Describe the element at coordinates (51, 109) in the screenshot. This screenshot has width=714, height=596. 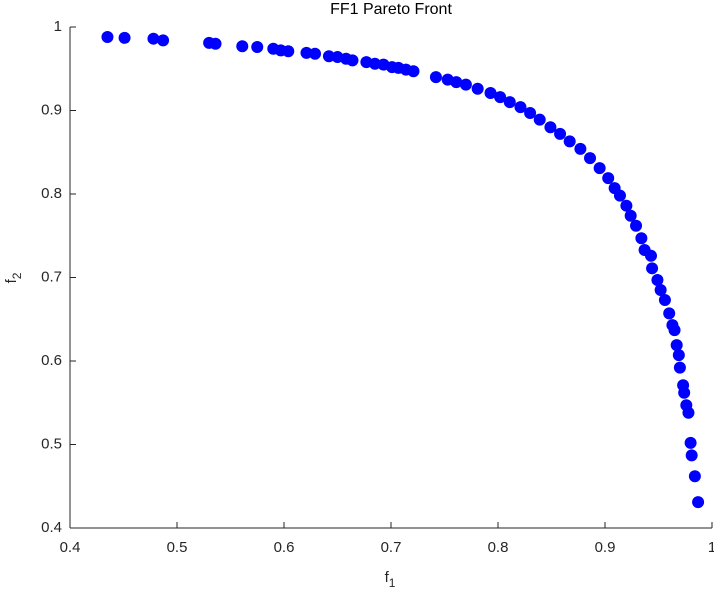
I see `y-tick-label: 0.9` at that location.